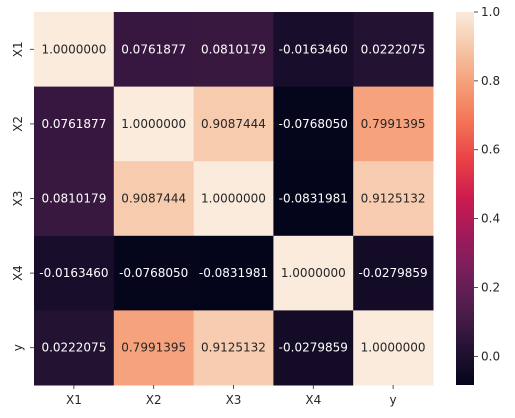 The width and height of the screenshot is (515, 418). I want to click on colorbar-tick-label: 0.8, so click(490, 81).